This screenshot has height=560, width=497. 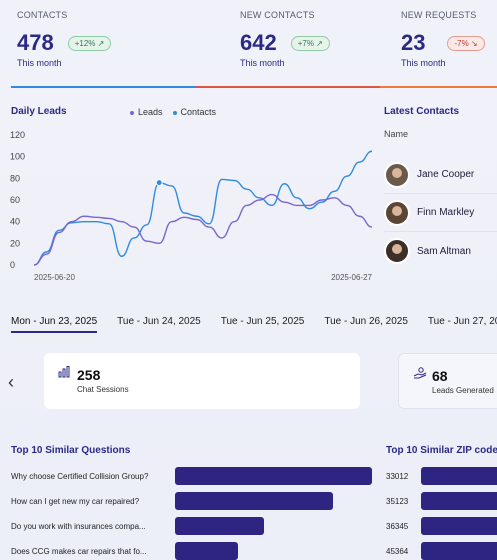 I want to click on contact-name: Sam Altman, so click(x=444, y=251).